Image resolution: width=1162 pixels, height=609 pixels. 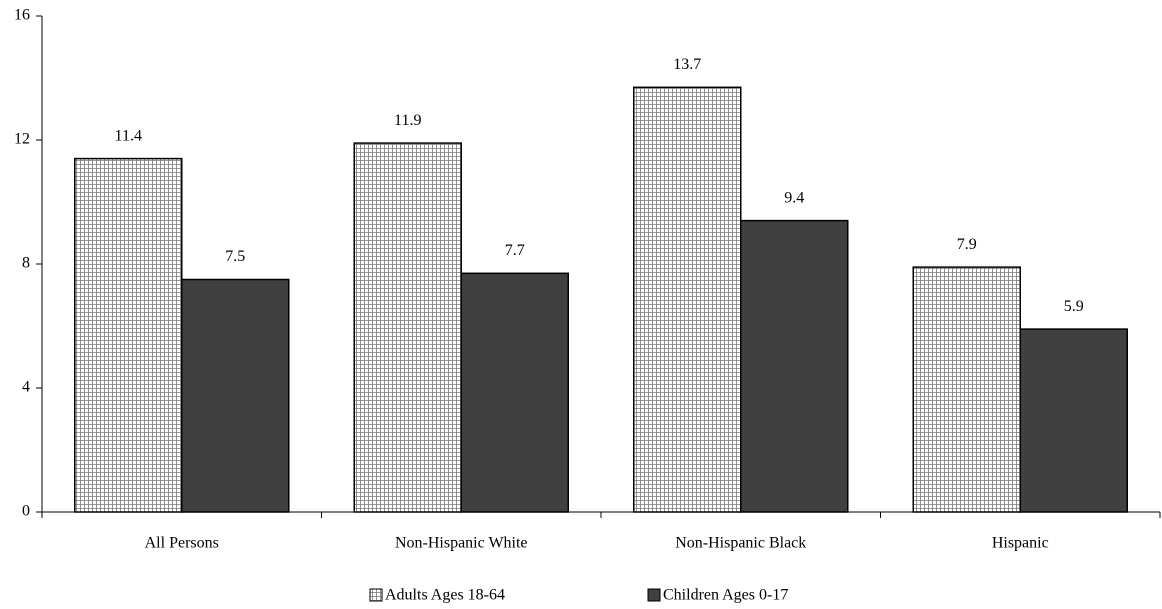 What do you see at coordinates (26, 511) in the screenshot?
I see `y-tick-label: 0` at bounding box center [26, 511].